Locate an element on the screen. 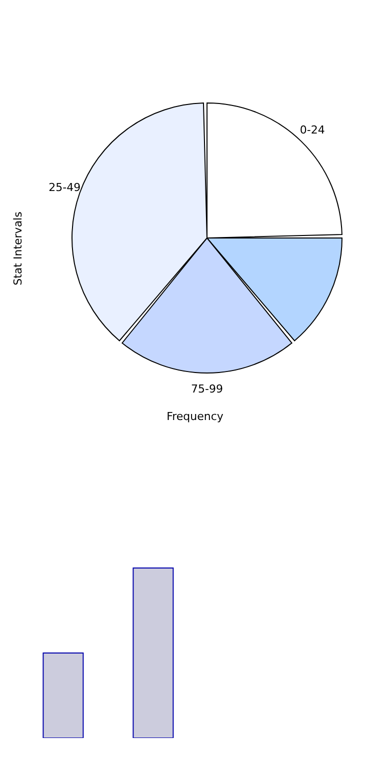 Image resolution: width=390 pixels, height=780 pixels. text: Stat Intervals is located at coordinates (18, 249).